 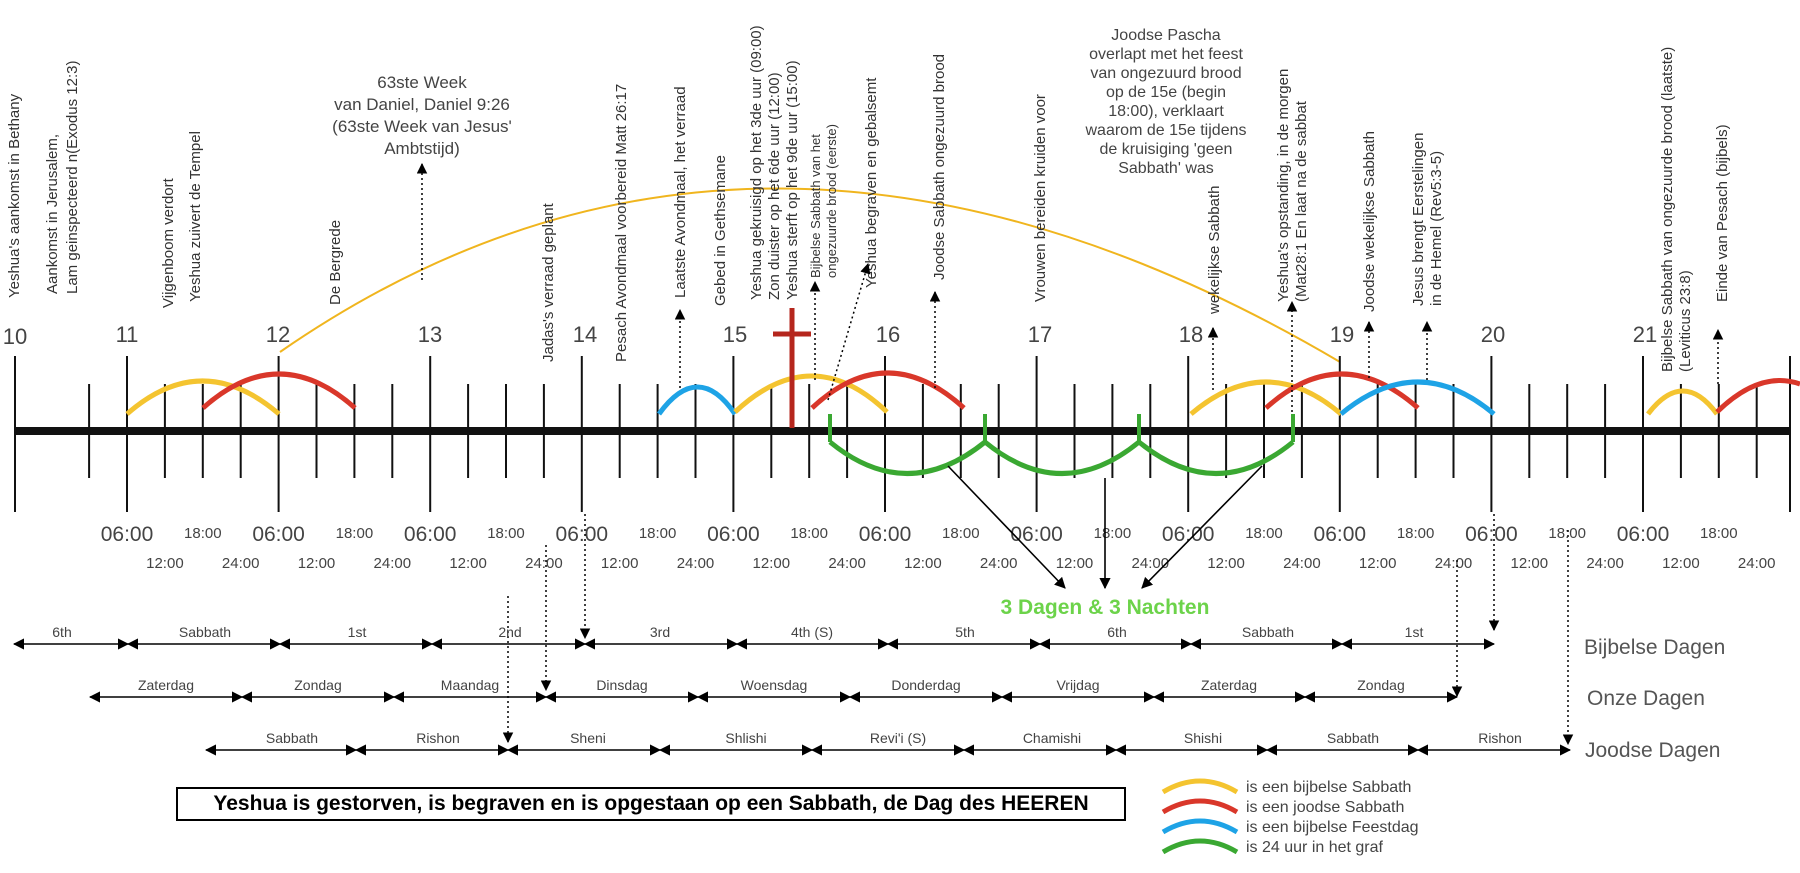 I want to click on calendar-segment-label: Rishon, so click(x=438, y=738).